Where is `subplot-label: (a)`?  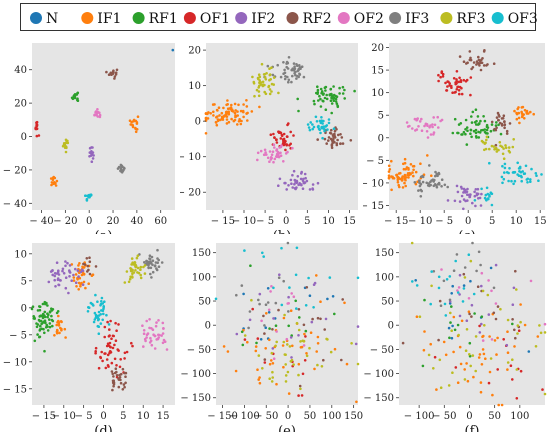
subplot-label: (a) is located at coordinates (104, 231).